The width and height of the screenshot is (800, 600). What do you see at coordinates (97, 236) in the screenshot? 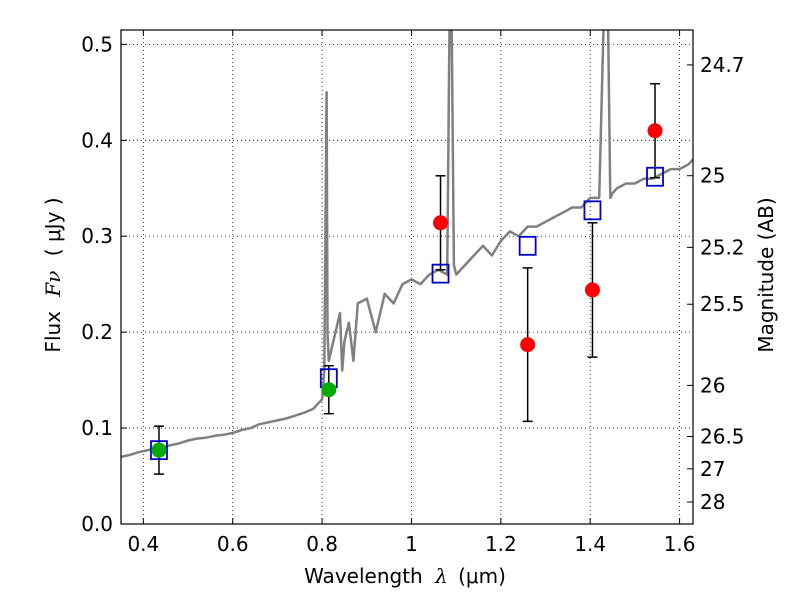
I see `y-tick-label: 0.3` at bounding box center [97, 236].